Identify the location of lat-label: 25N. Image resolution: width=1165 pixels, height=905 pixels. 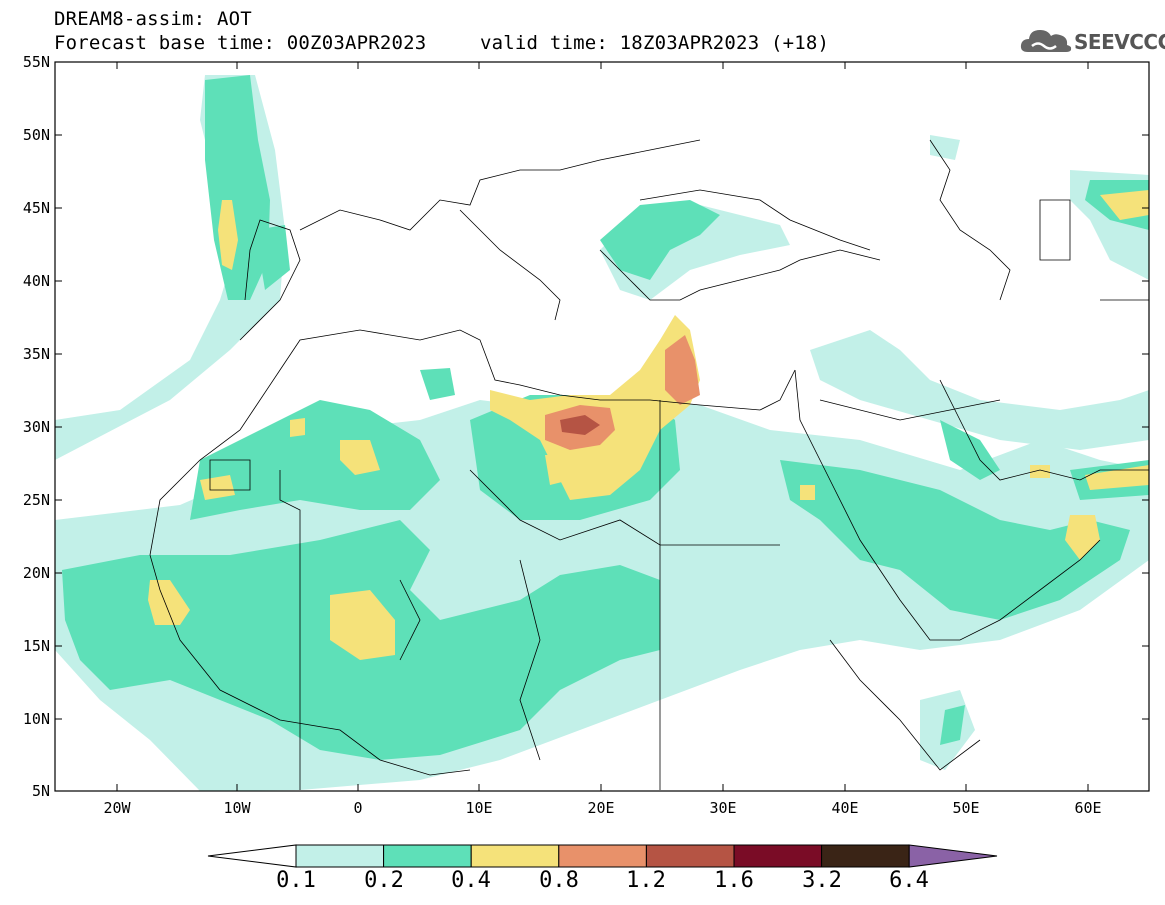
(36, 500).